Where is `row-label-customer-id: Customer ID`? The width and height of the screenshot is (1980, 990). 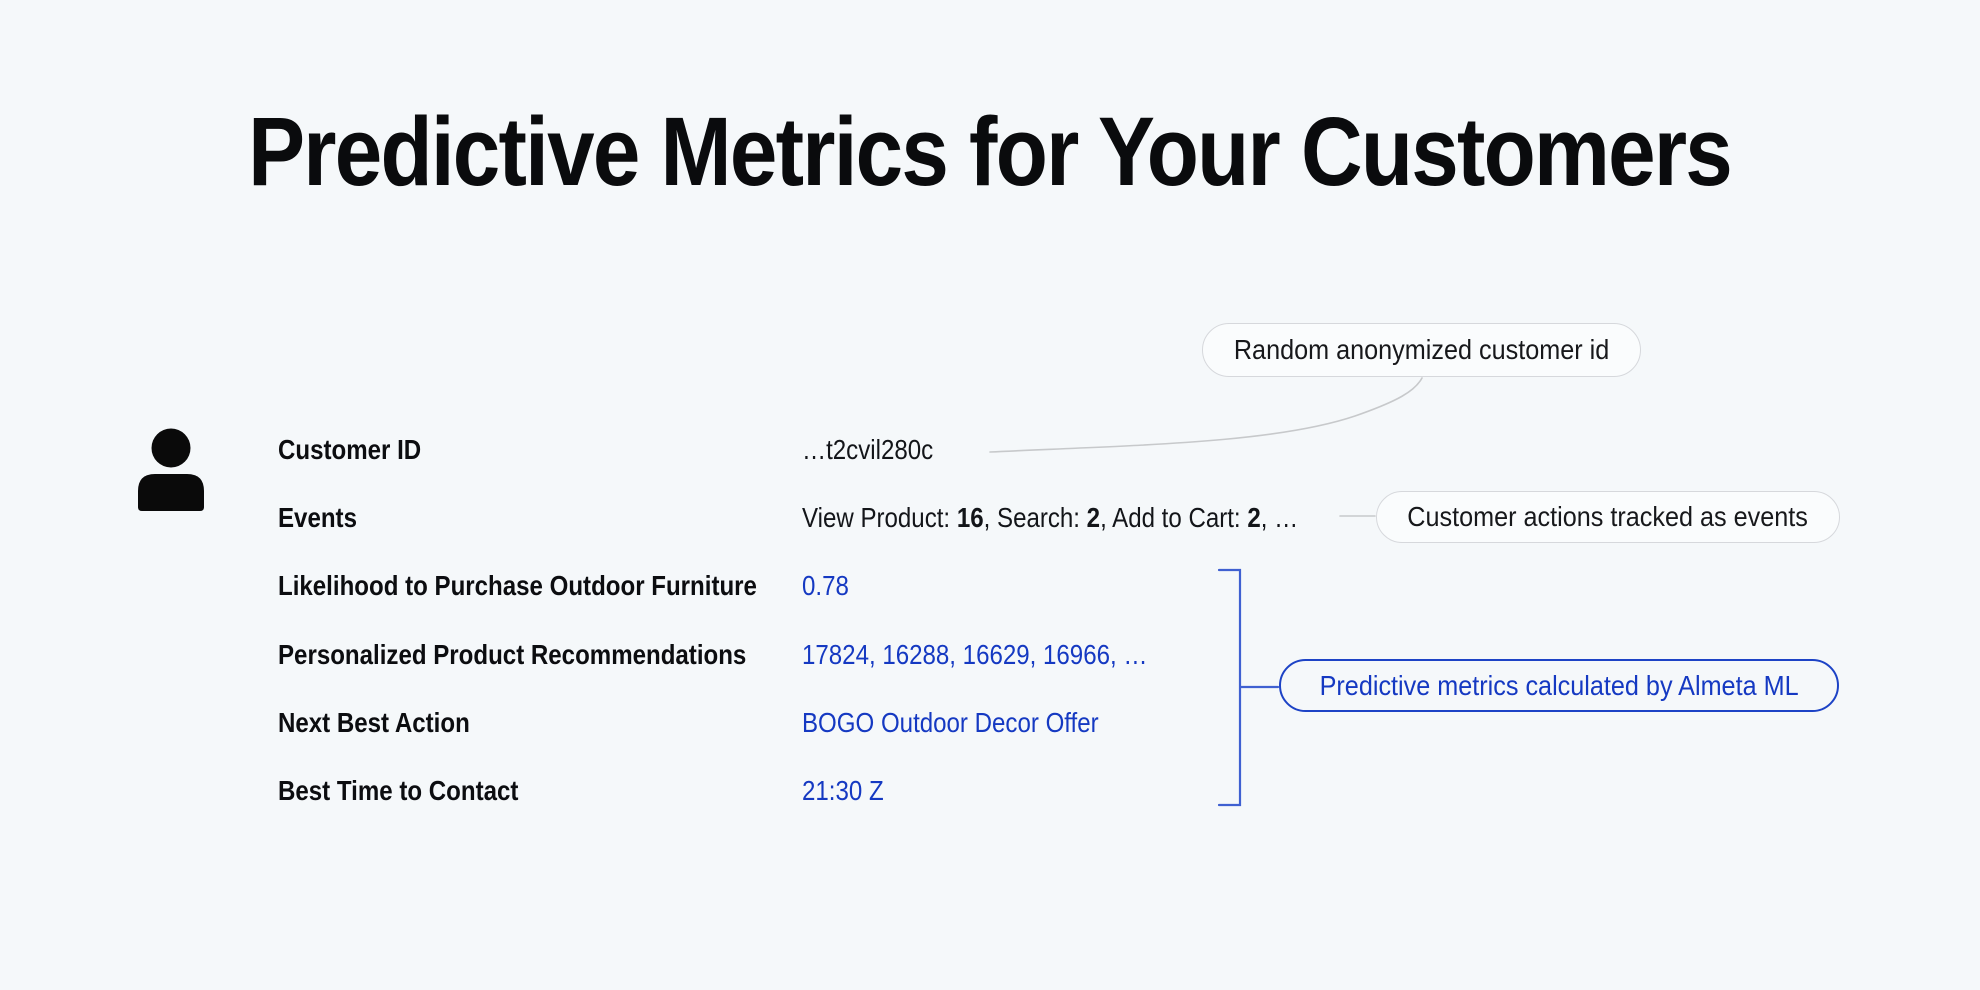
row-label-customer-id: Customer ID is located at coordinates (350, 449).